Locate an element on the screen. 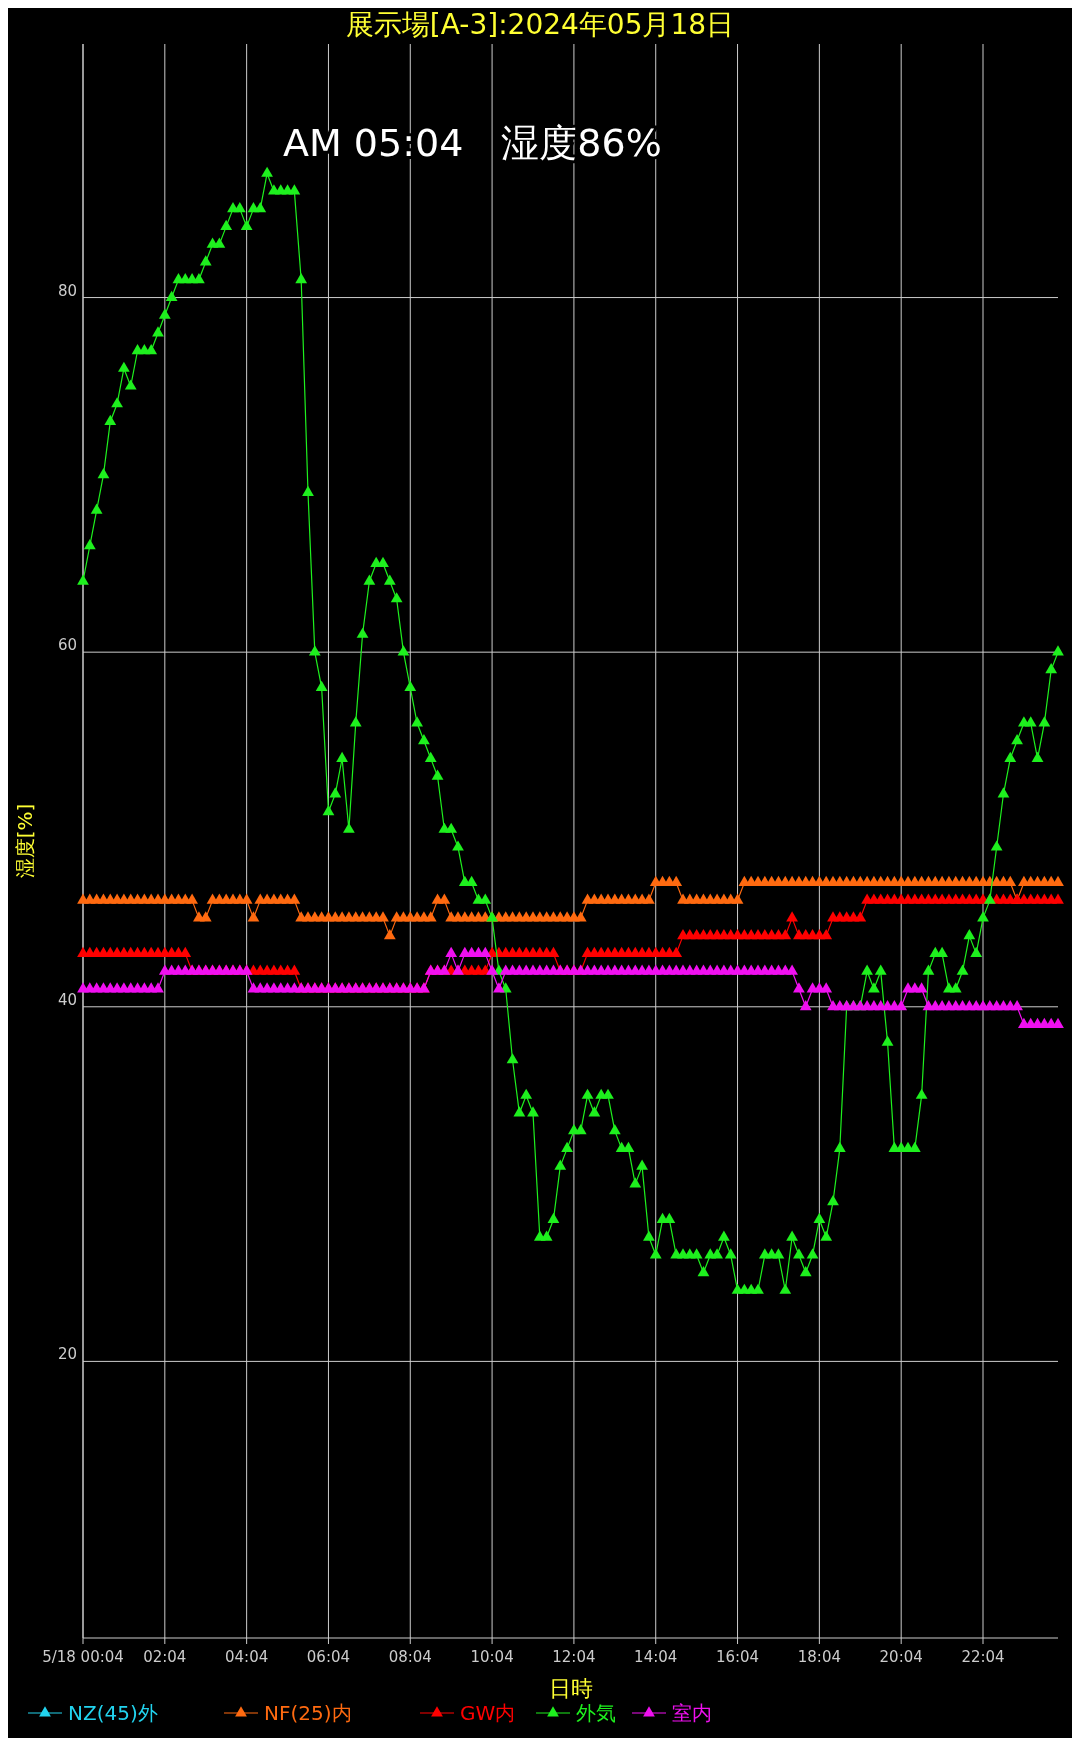  legend-label: GW内 is located at coordinates (488, 1713).